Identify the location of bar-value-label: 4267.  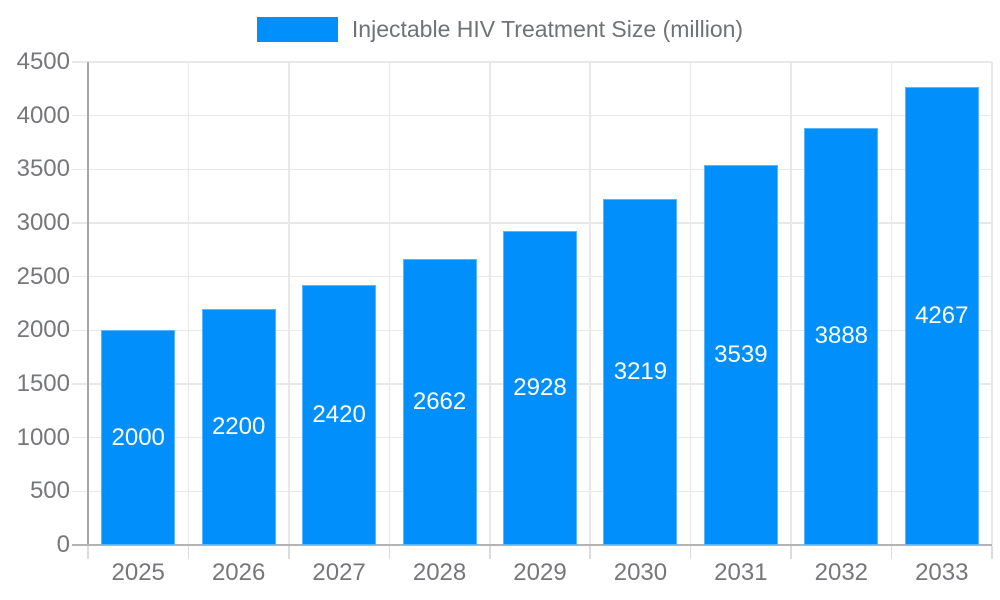
(942, 315).